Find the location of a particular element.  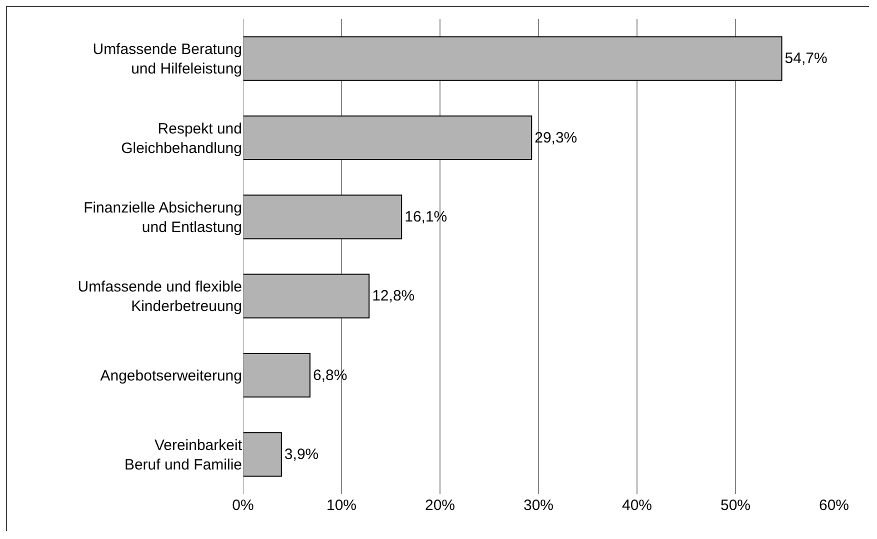

x-tick-label: 30% is located at coordinates (538, 505).